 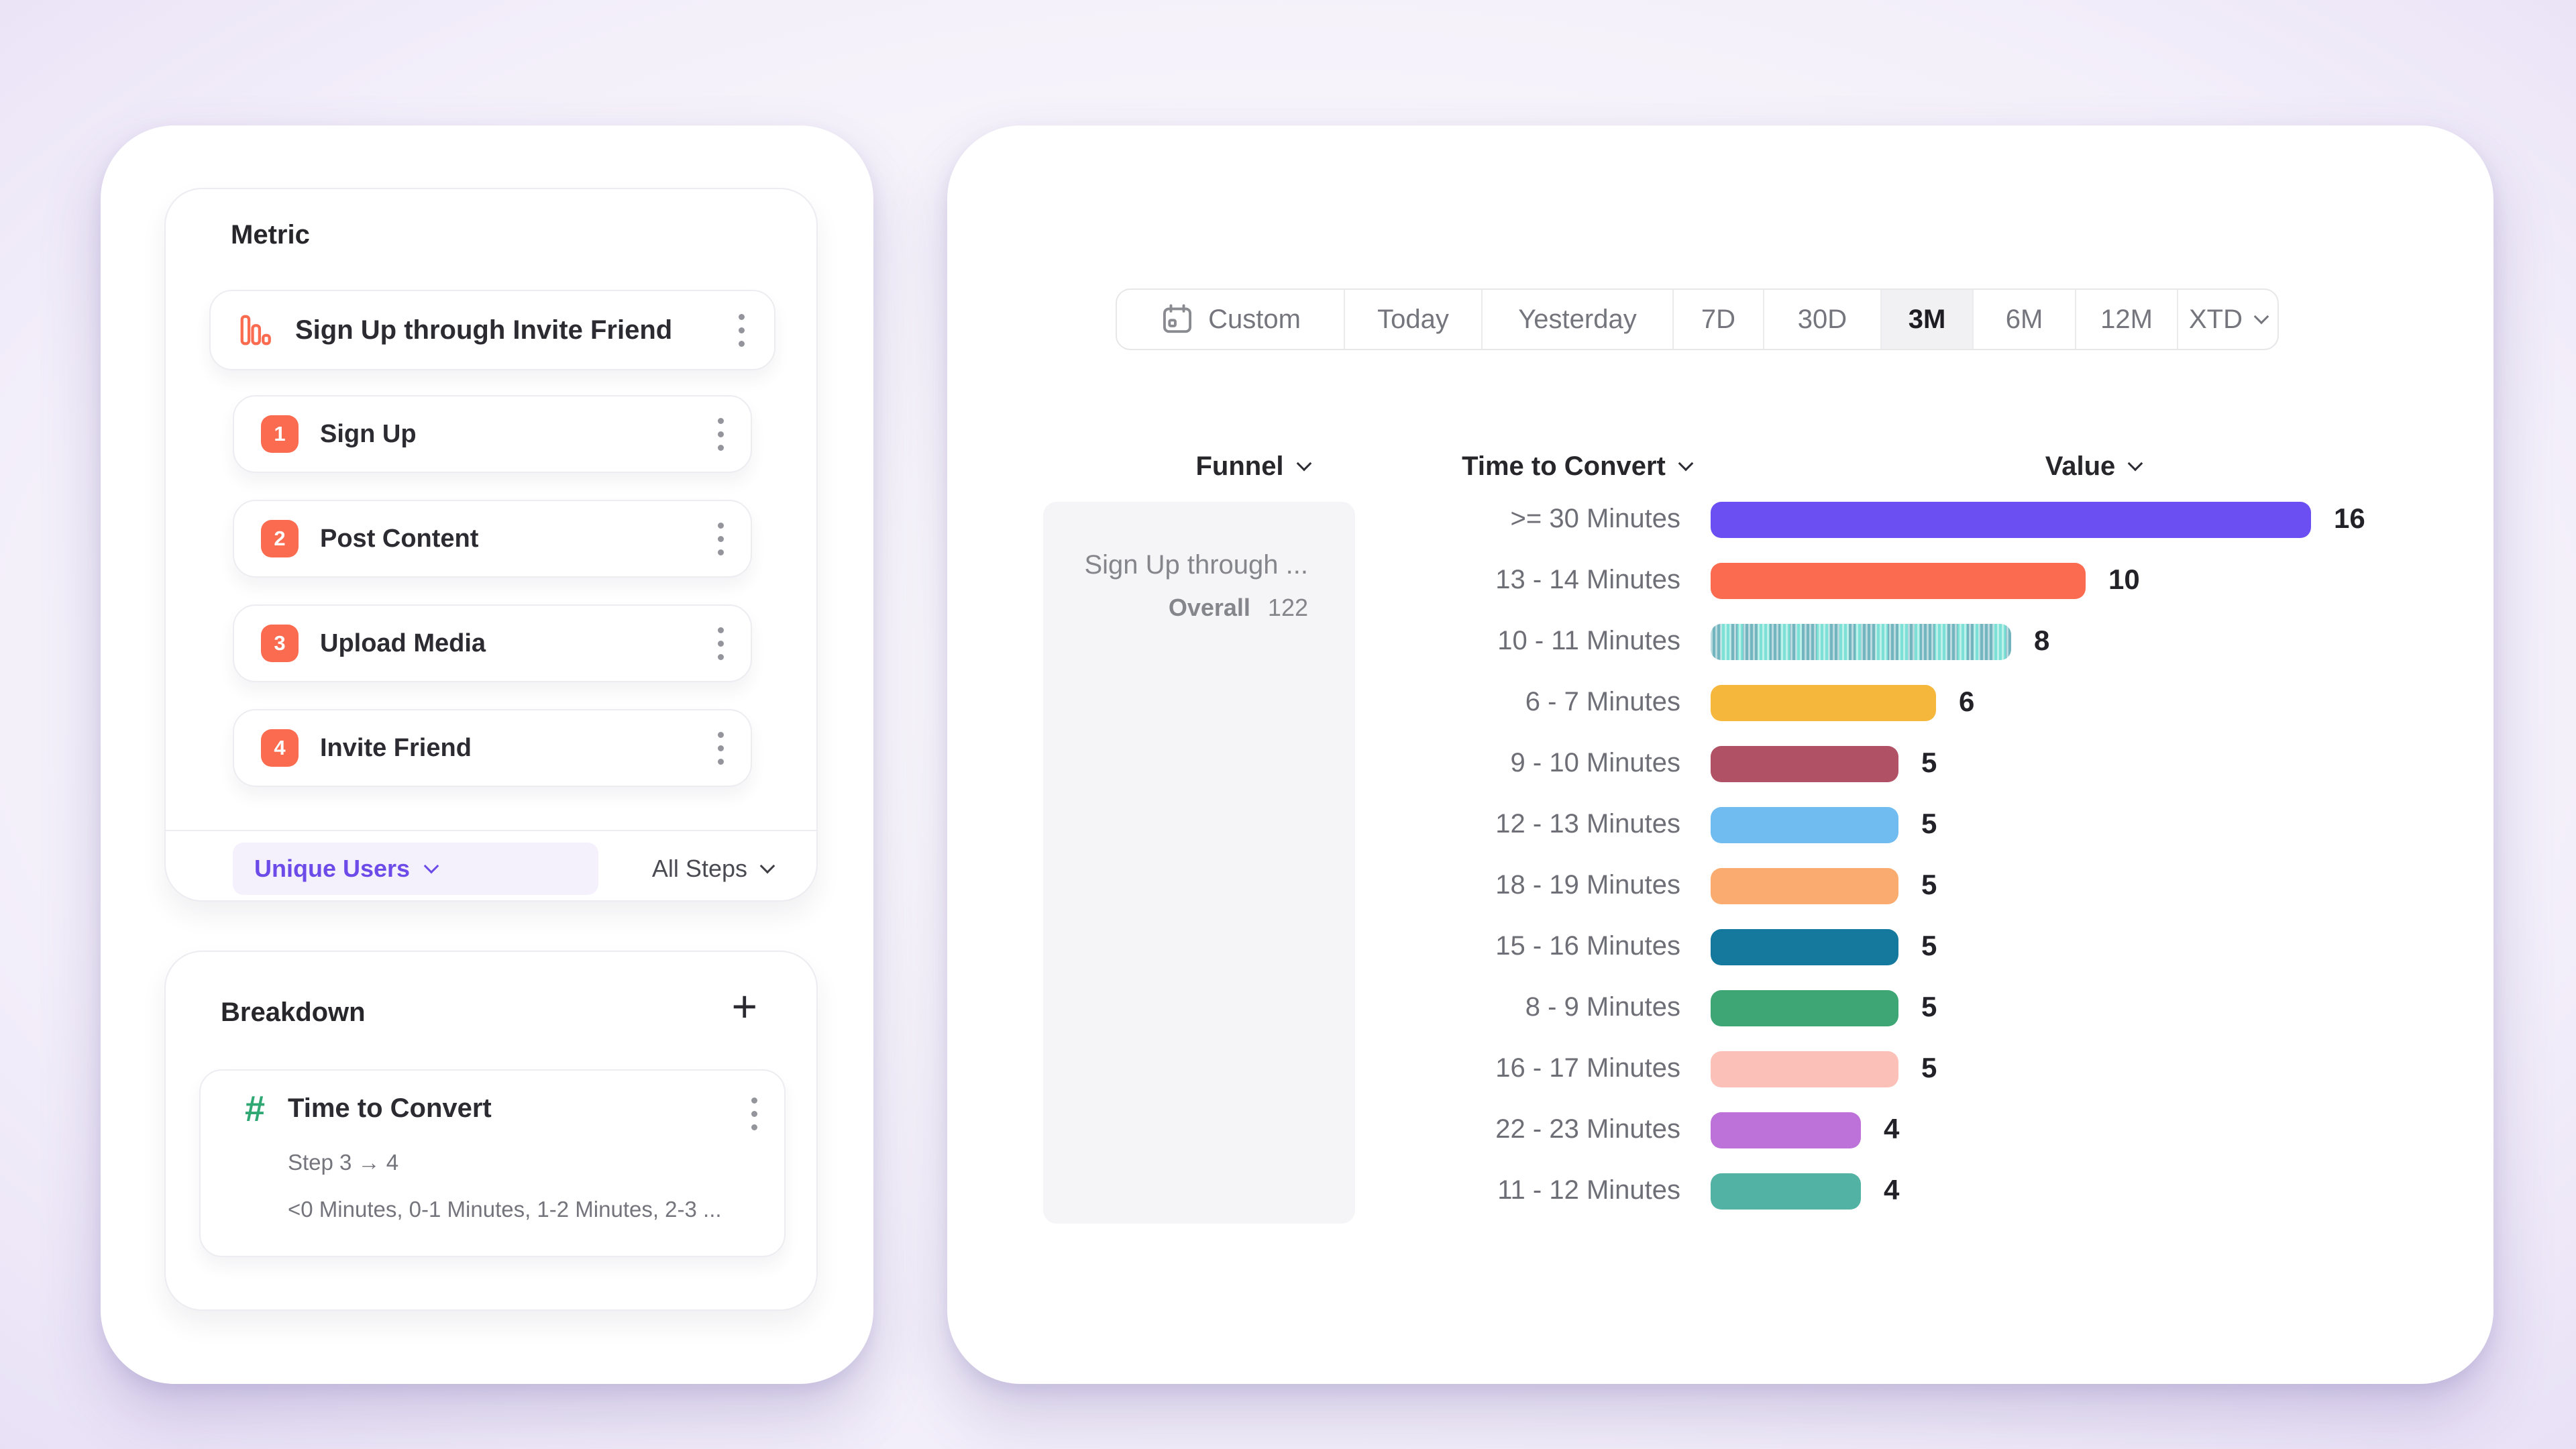 I want to click on tab-12m: 12M, so click(x=2127, y=319).